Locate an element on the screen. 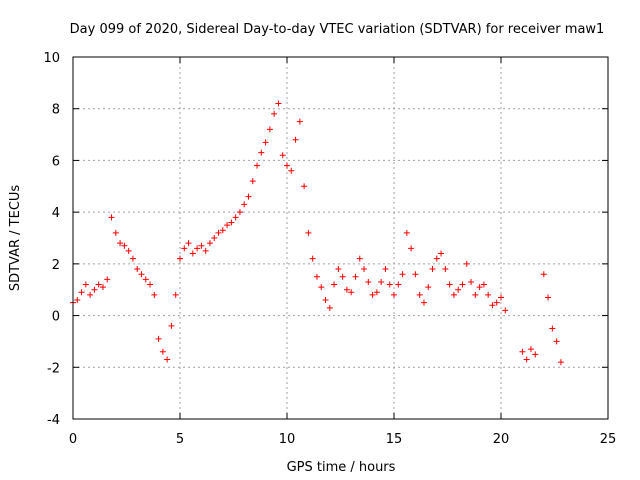  y-tick-label: -2 is located at coordinates (53, 368).